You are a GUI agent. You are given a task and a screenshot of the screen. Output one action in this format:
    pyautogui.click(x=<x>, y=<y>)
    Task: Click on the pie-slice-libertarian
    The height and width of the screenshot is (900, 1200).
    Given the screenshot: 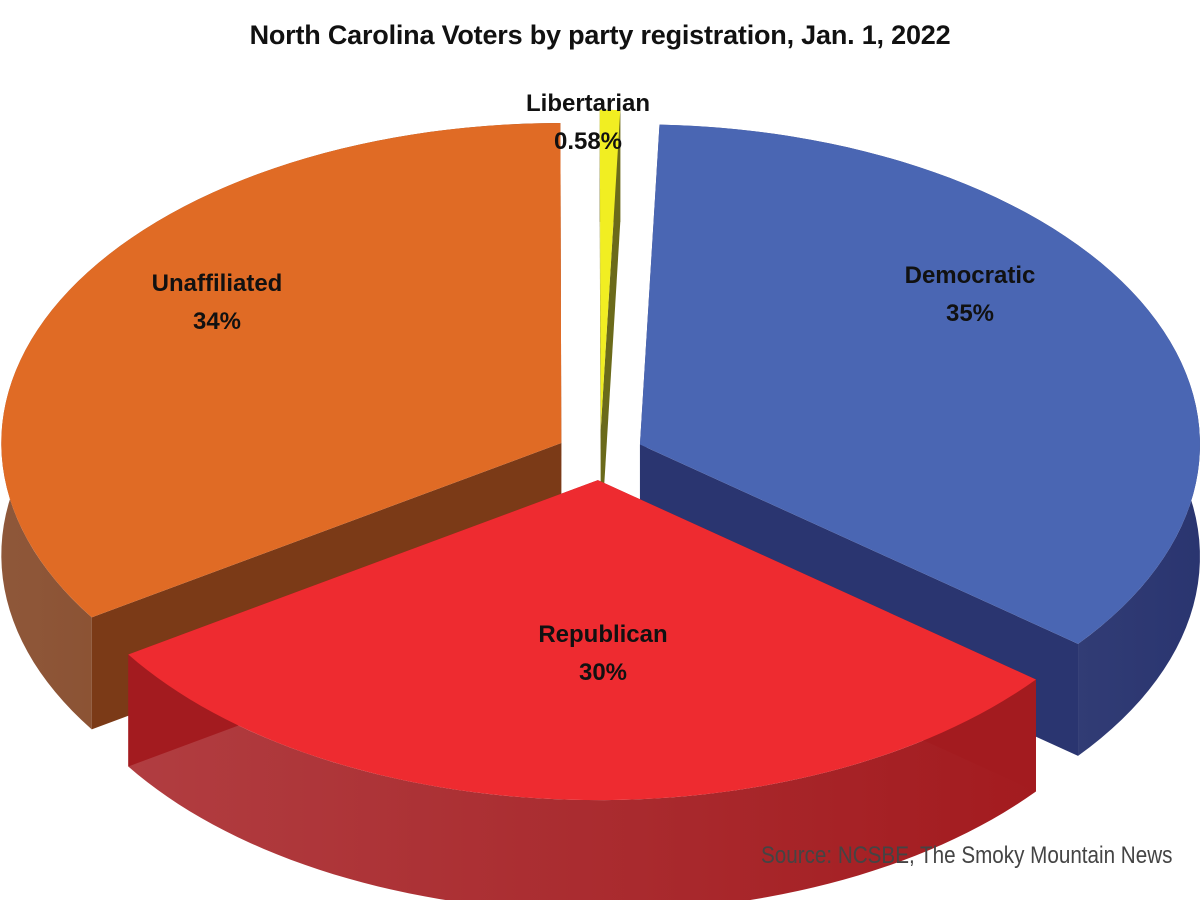 What is the action you would take?
    pyautogui.click(x=610, y=325)
    